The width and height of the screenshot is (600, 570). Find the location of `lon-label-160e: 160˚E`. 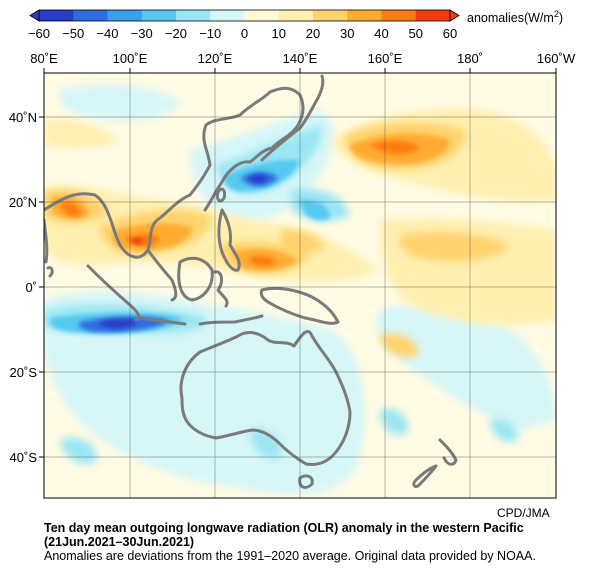

lon-label-160e: 160˚E is located at coordinates (385, 58).